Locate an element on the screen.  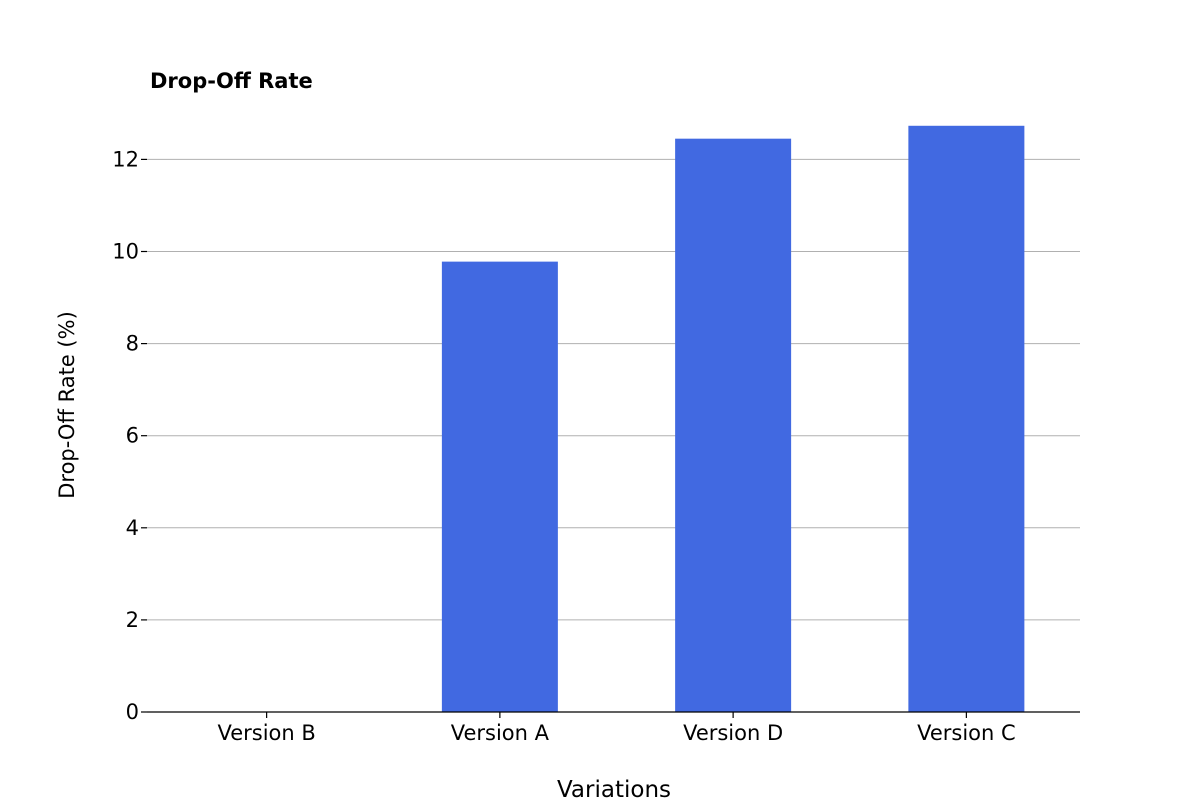
y-tick-label: 0 is located at coordinates (132, 712).